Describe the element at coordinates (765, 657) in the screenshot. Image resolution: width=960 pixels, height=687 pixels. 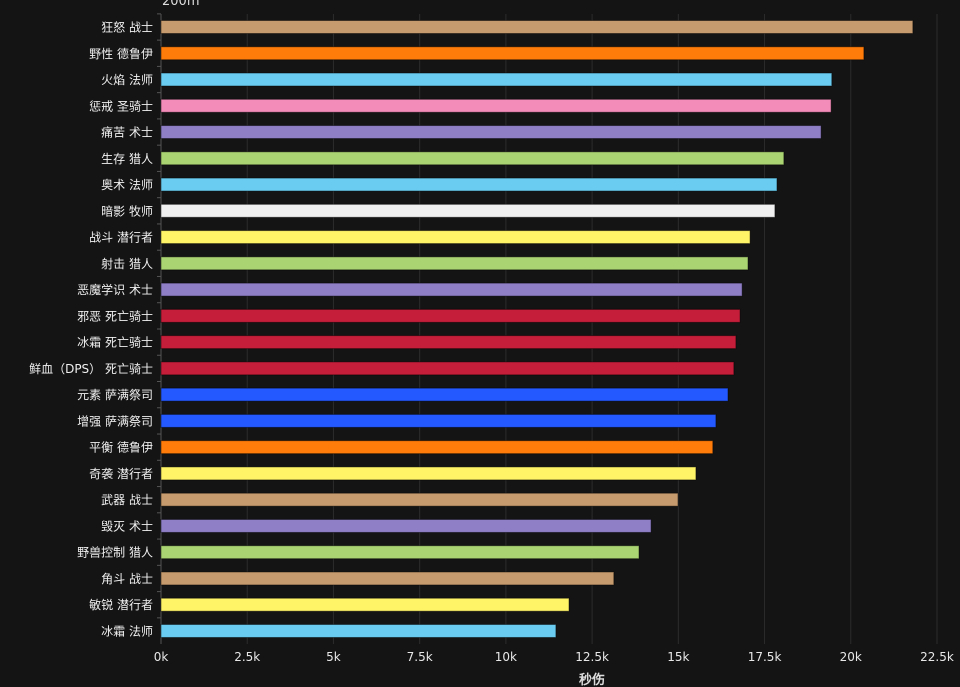
I see `x-tick-label: 17.5k` at that location.